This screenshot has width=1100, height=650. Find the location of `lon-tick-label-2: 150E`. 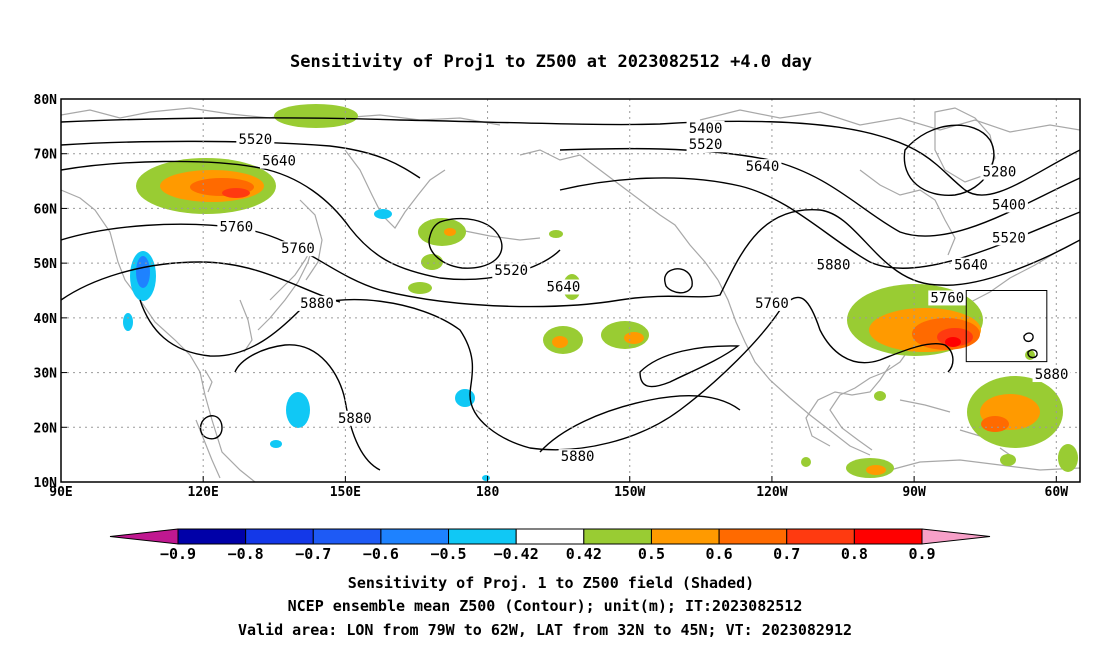

lon-tick-label-2: 150E is located at coordinates (345, 492).